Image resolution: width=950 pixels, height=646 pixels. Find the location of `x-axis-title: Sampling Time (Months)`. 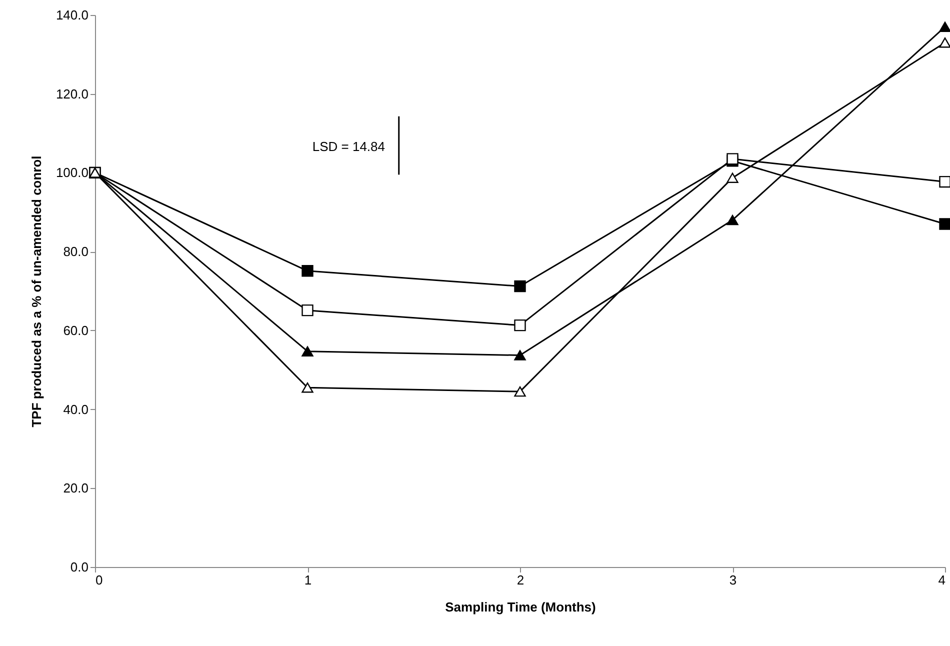

x-axis-title: Sampling Time (Months) is located at coordinates (520, 607).